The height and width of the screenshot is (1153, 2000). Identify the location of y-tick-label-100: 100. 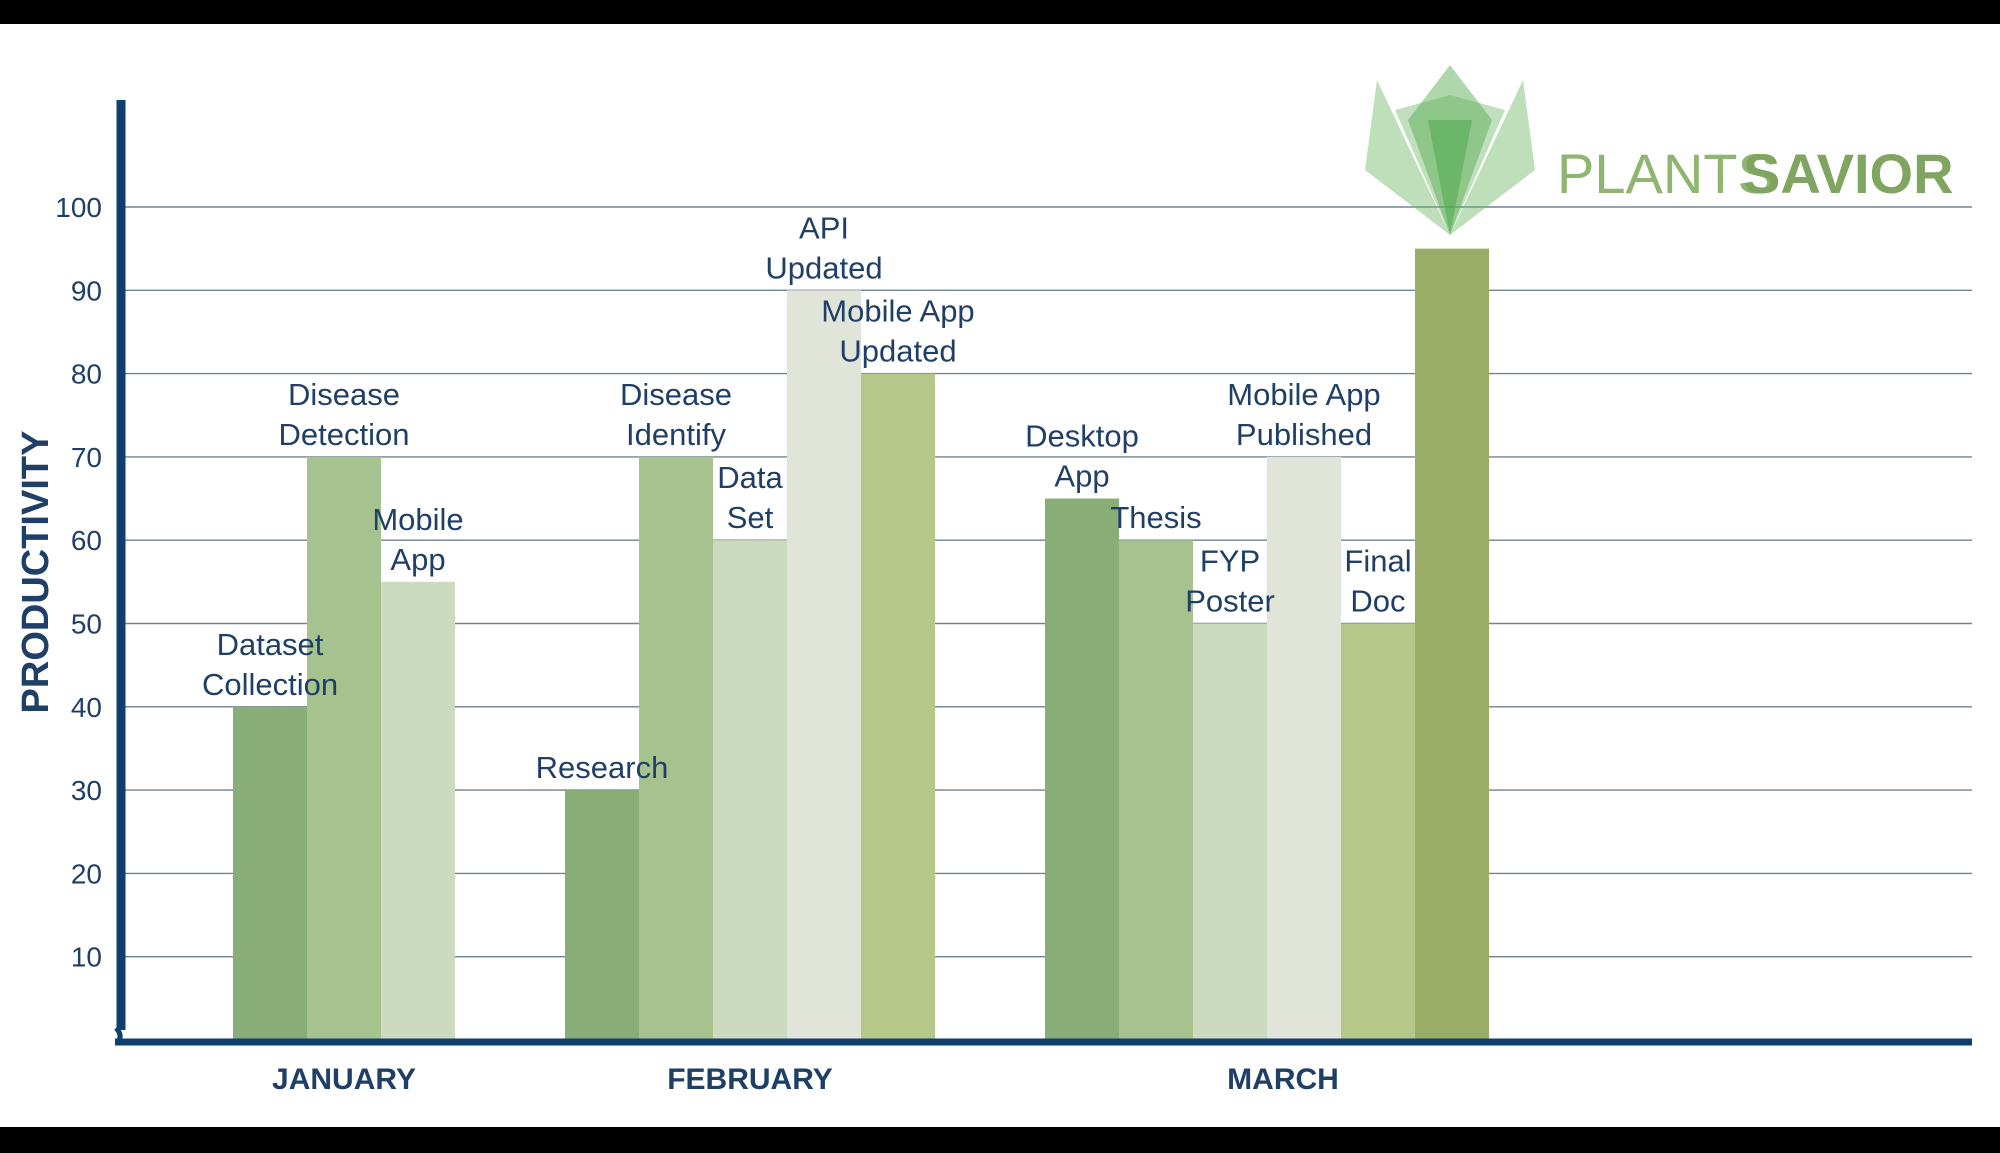
(78, 207).